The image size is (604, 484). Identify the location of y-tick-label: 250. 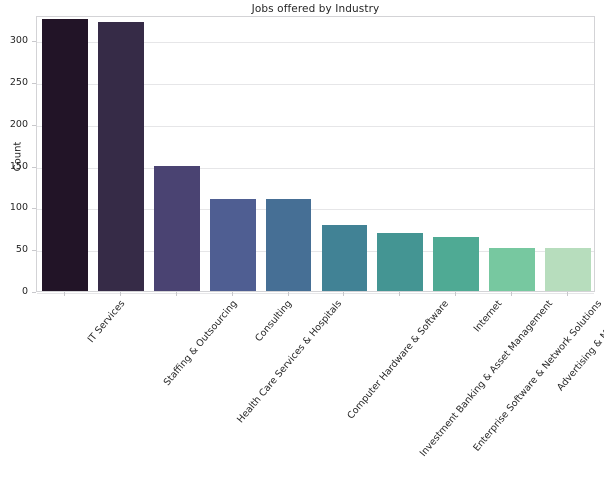
(18, 82).